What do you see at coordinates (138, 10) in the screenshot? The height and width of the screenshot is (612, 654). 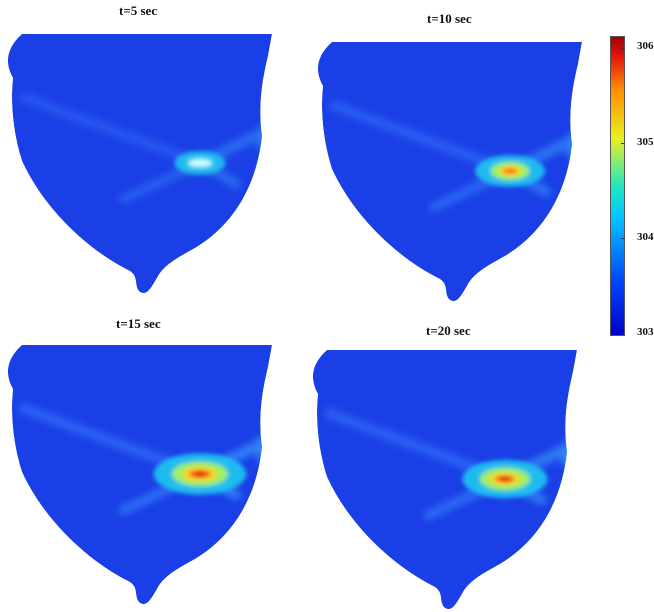 I see `panel-title-5s: t=5 sec` at bounding box center [138, 10].